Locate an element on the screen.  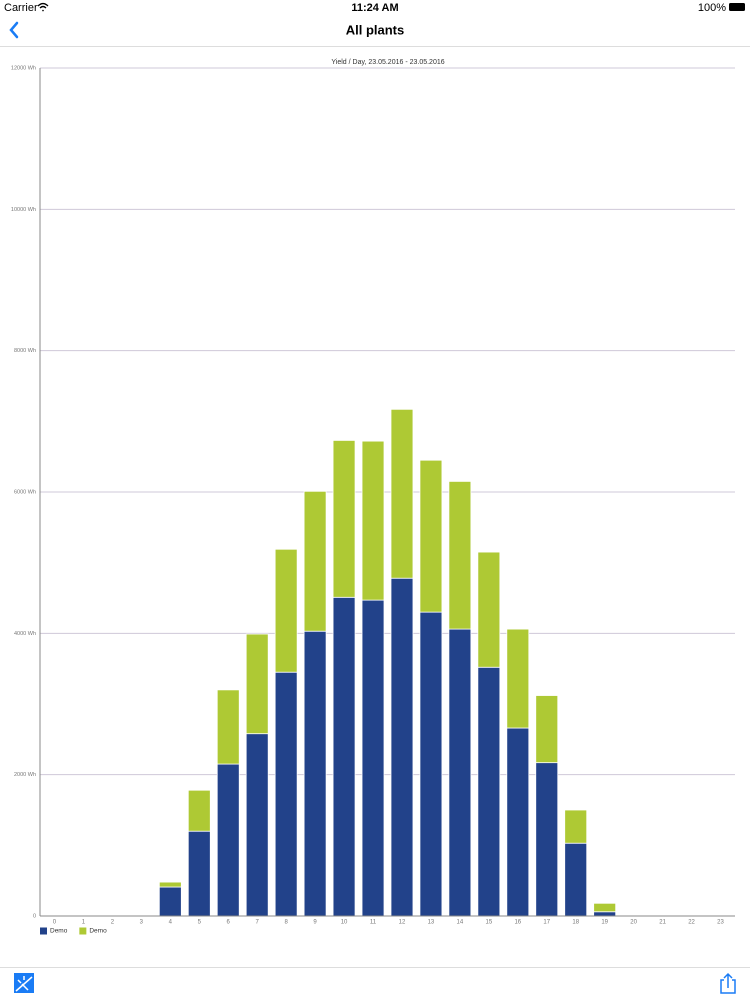
app-icon is located at coordinates (24, 983).